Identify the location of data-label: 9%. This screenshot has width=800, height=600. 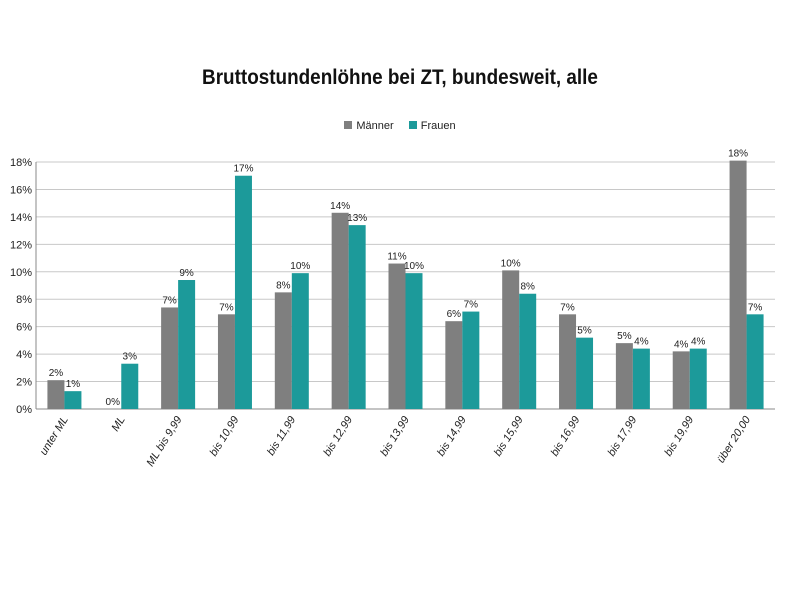
(186, 273).